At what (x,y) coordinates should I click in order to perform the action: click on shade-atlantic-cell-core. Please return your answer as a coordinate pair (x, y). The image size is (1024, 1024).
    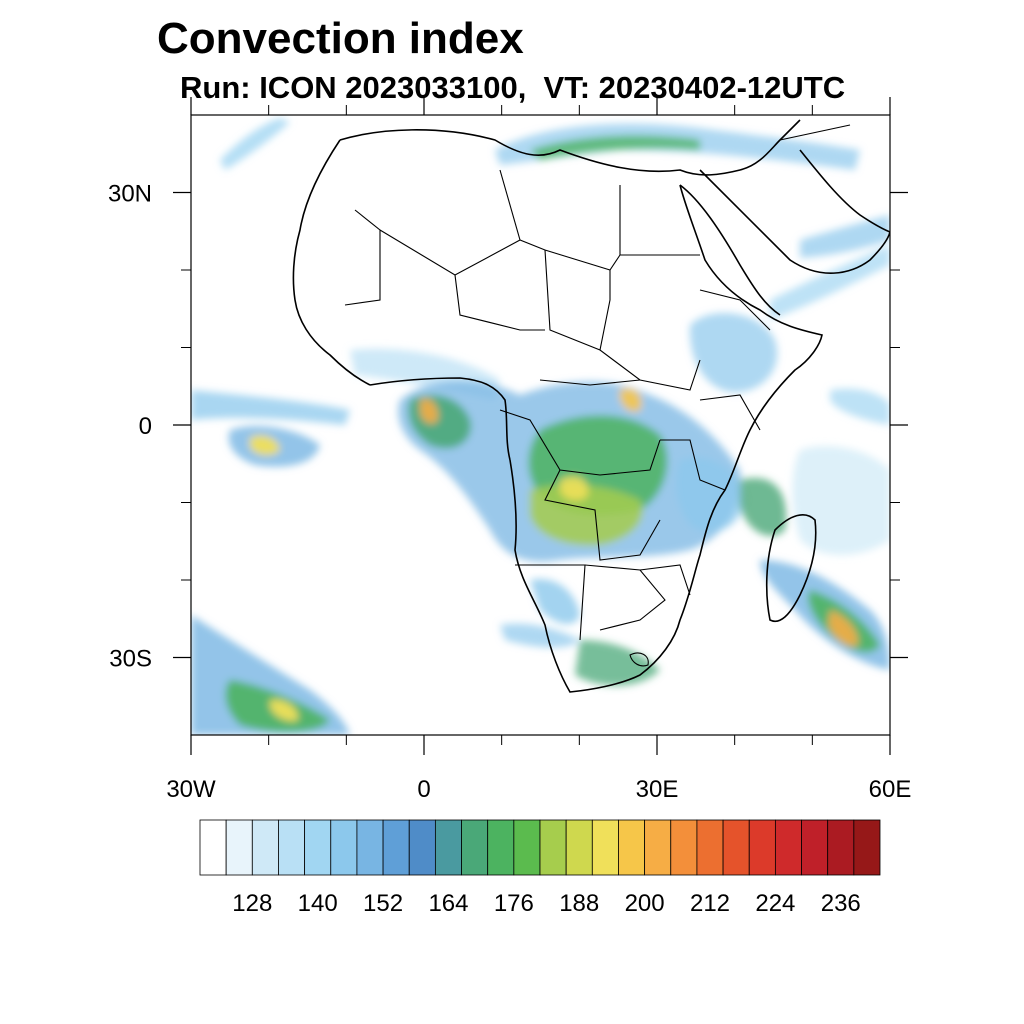
    Looking at the image, I should click on (265, 445).